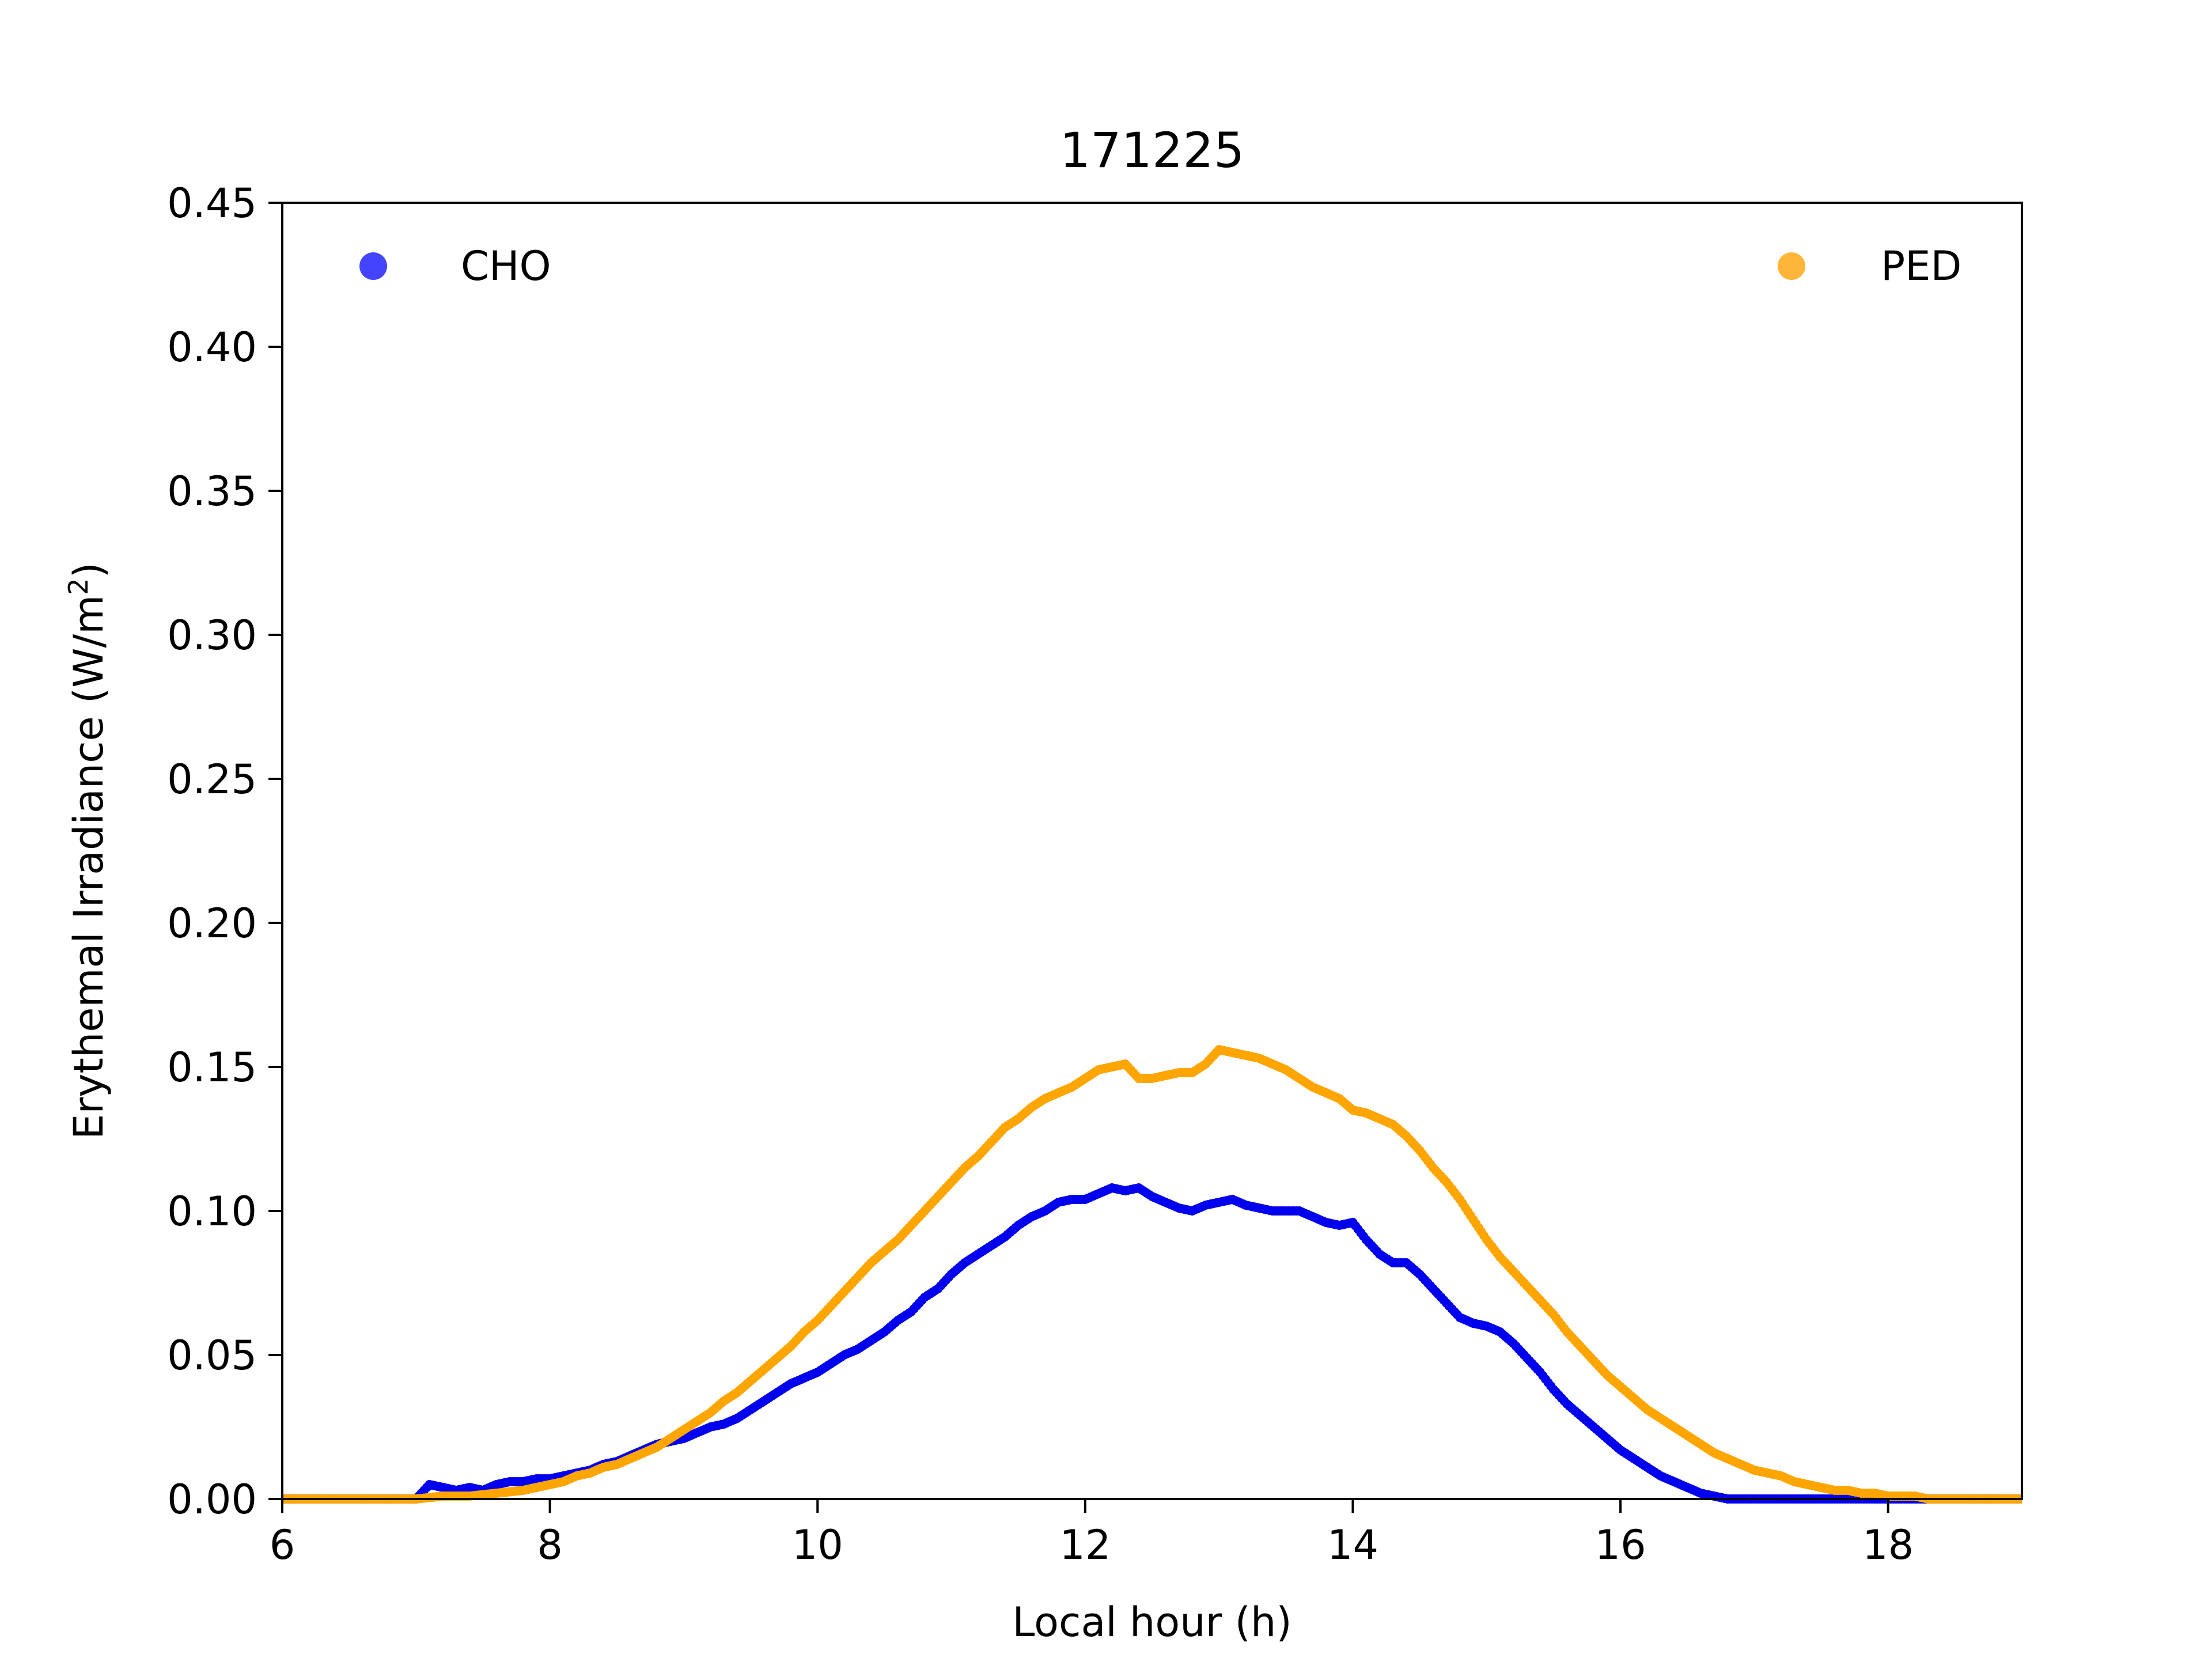 The image size is (2212, 1662). I want to click on x-tick-label: 16, so click(1620, 1545).